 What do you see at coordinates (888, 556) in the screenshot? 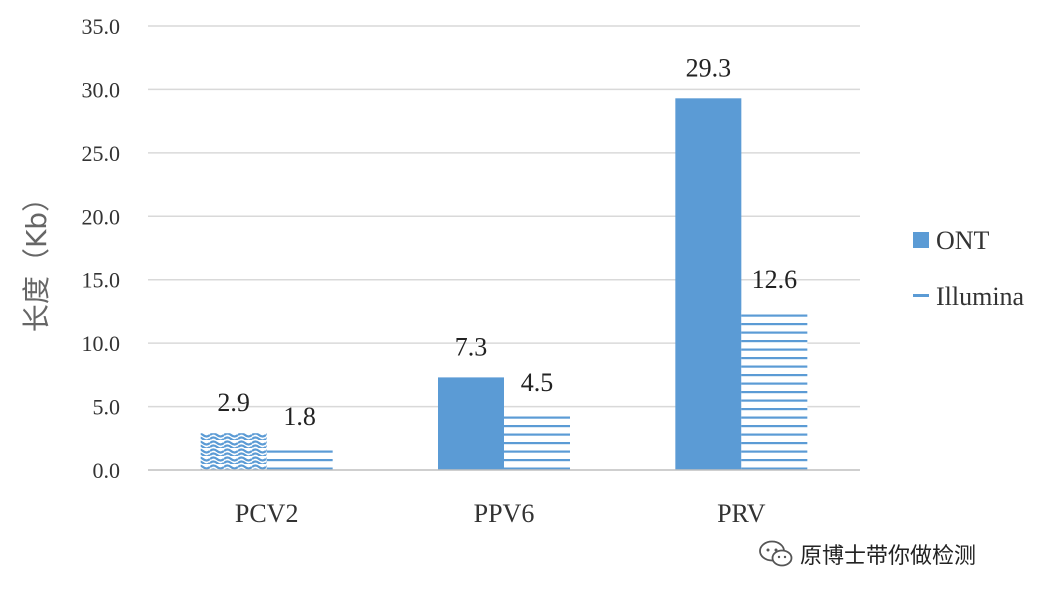
I see `watermark-text: 原博士带你做检测` at bounding box center [888, 556].